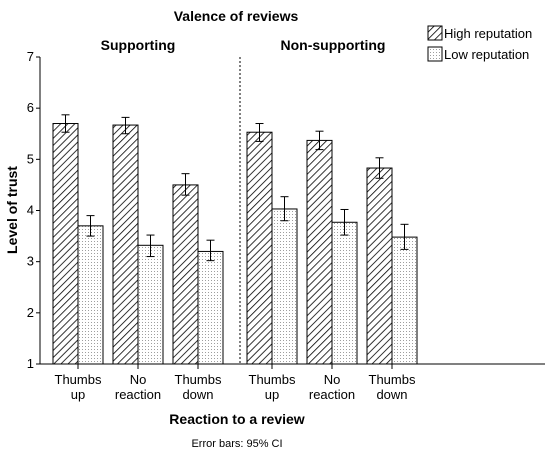 This screenshot has width=550, height=453. Describe the element at coordinates (435, 33) in the screenshot. I see `legend-swatch-high` at that location.